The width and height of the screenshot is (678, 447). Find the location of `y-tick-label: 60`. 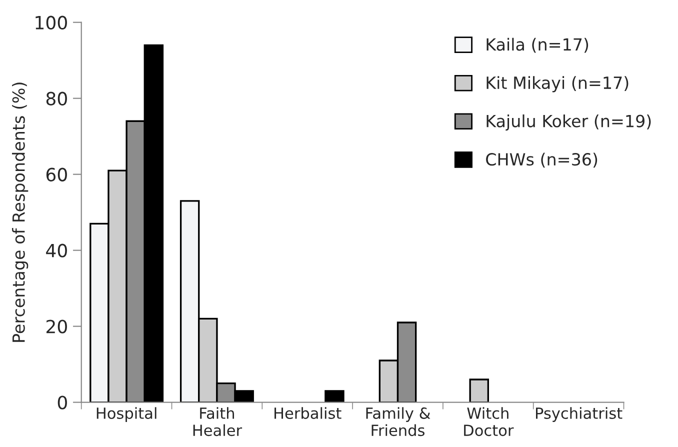

y-tick-label: 60 is located at coordinates (56, 175).